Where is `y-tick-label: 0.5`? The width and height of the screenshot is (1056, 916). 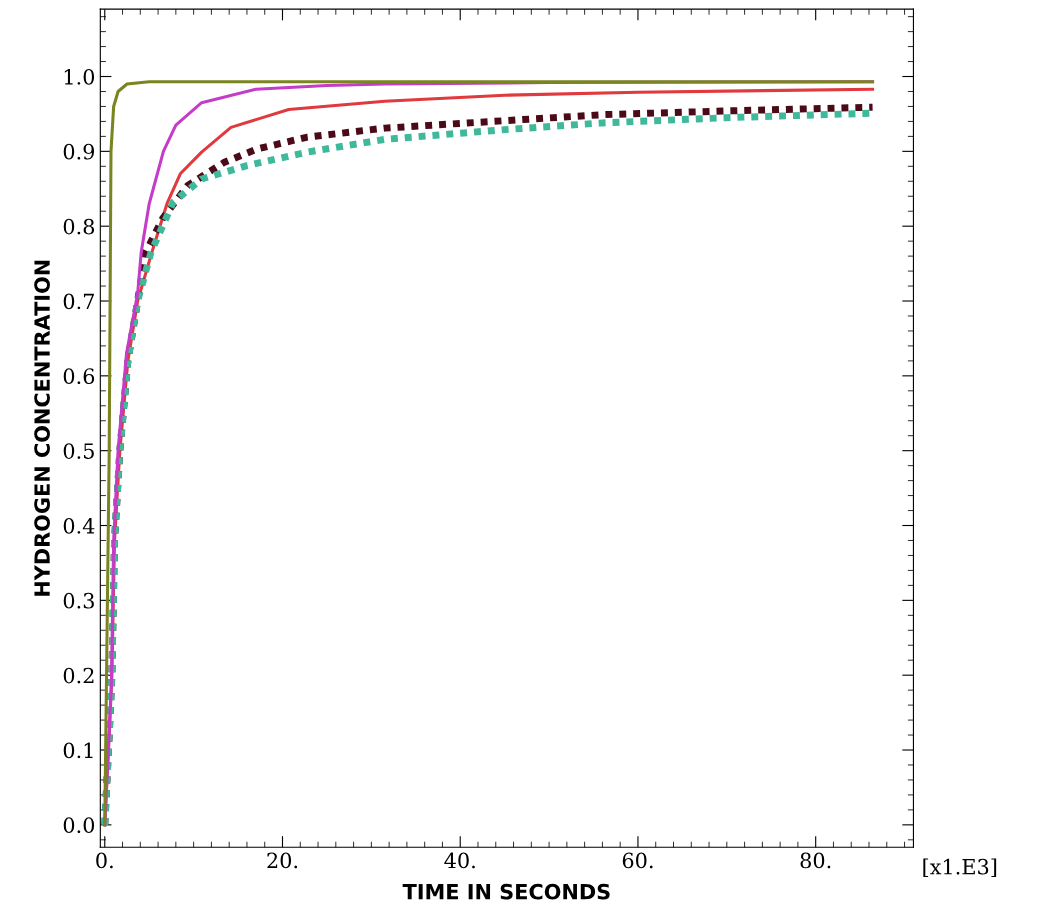
y-tick-label: 0.5 is located at coordinates (78, 451).